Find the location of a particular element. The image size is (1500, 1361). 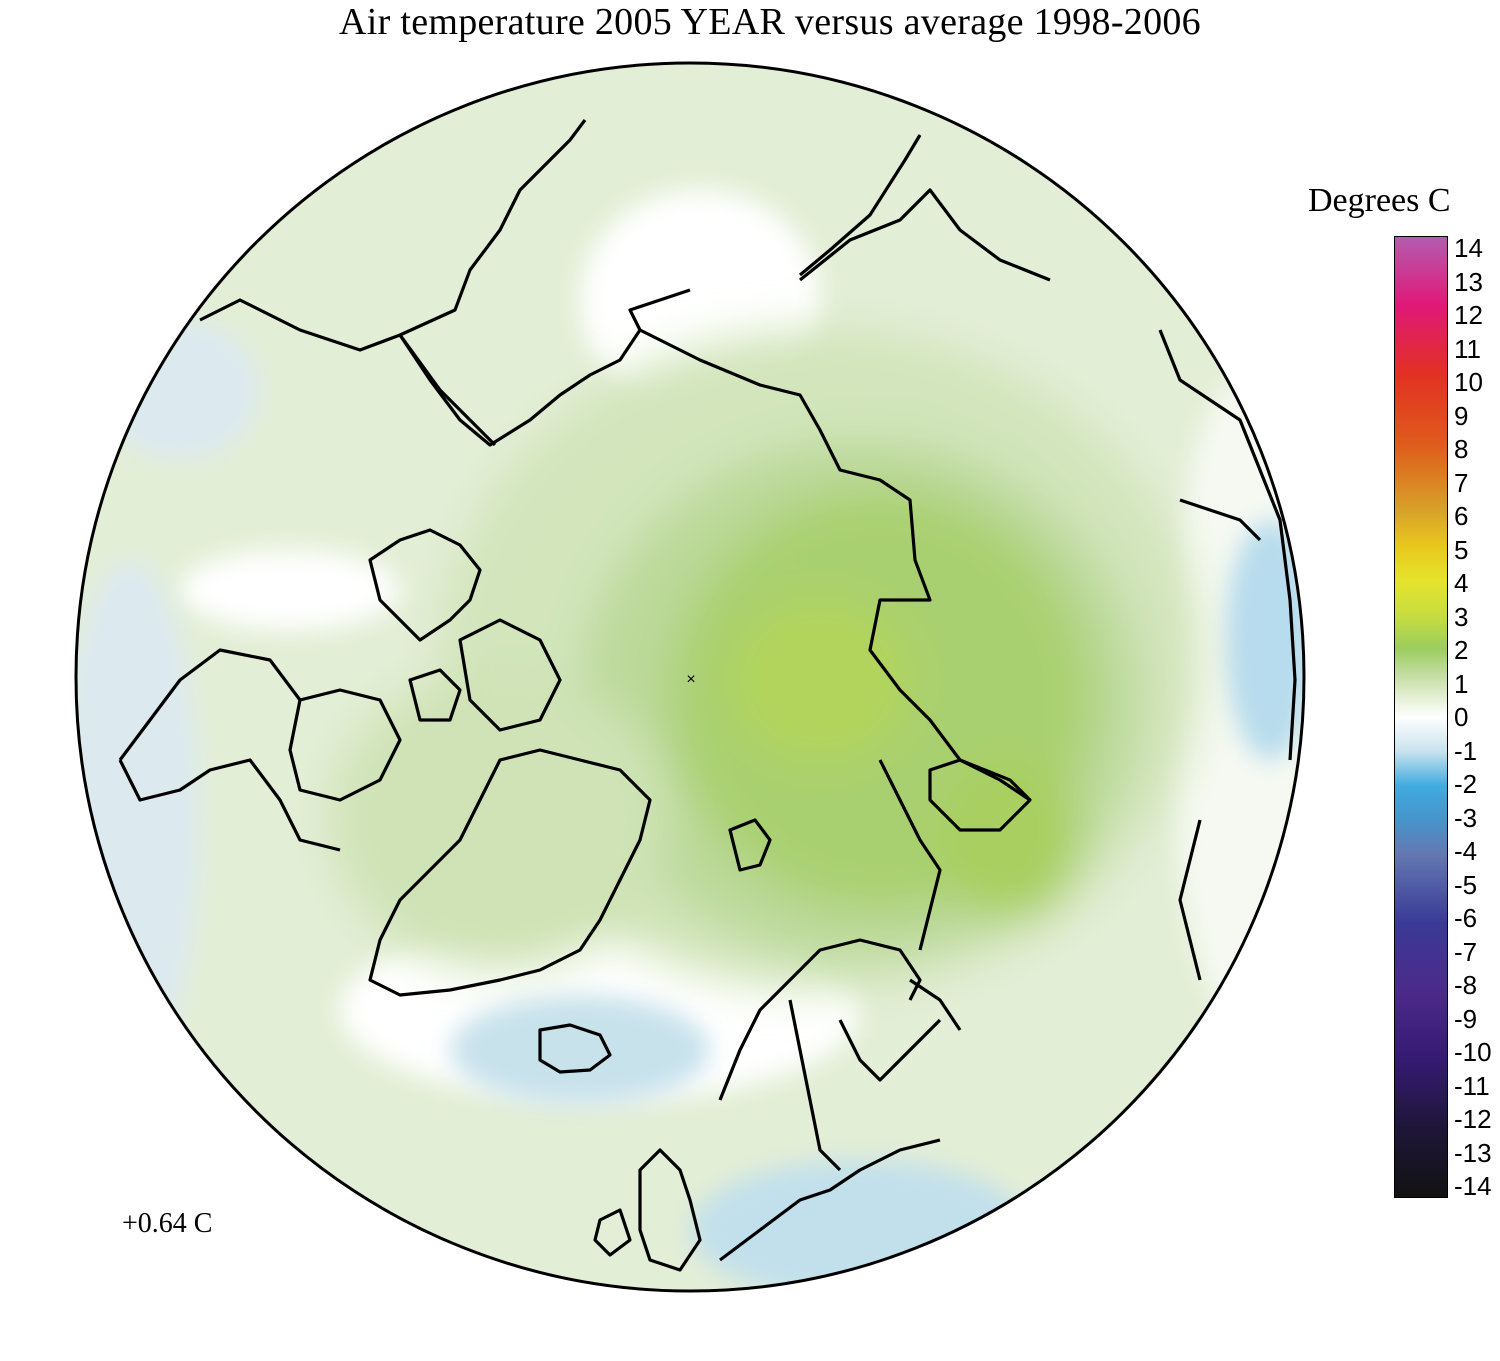

mean-anomaly-label: +0.64 C is located at coordinates (167, 1223).